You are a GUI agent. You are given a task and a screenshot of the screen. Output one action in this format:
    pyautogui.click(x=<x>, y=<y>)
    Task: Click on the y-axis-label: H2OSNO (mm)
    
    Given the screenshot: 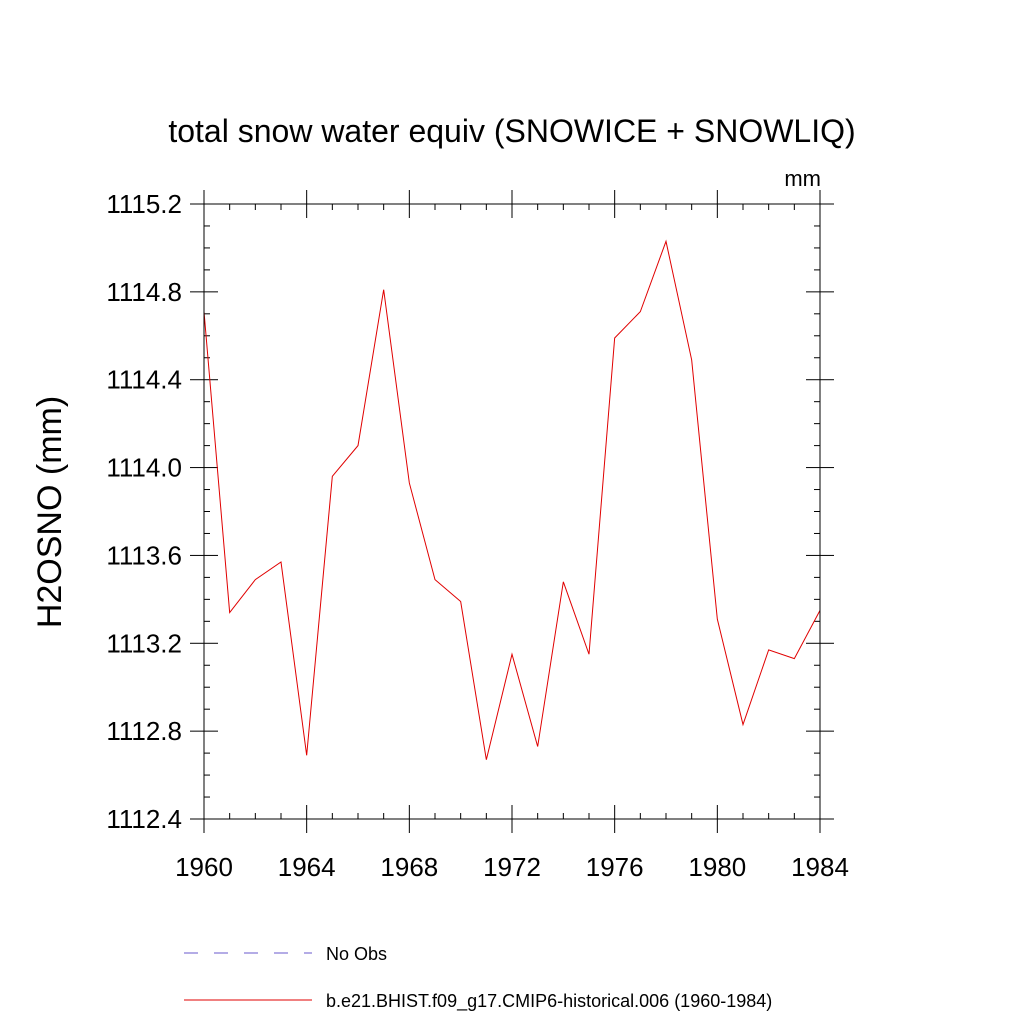 What is the action you would take?
    pyautogui.click(x=50, y=512)
    